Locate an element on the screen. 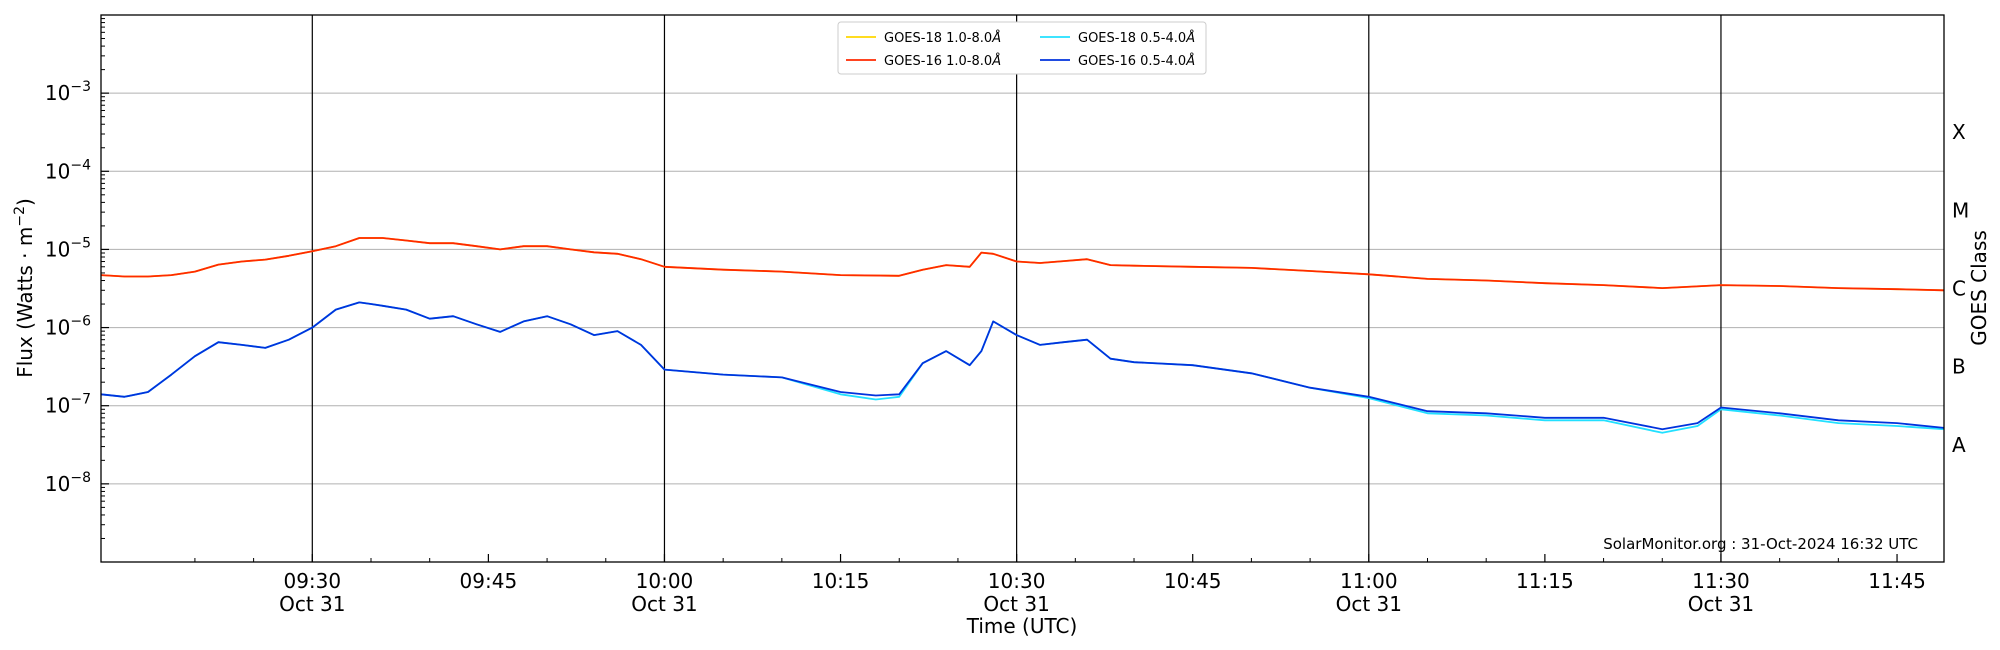 The image size is (2000, 650). goes-class-x: X is located at coordinates (1959, 132).